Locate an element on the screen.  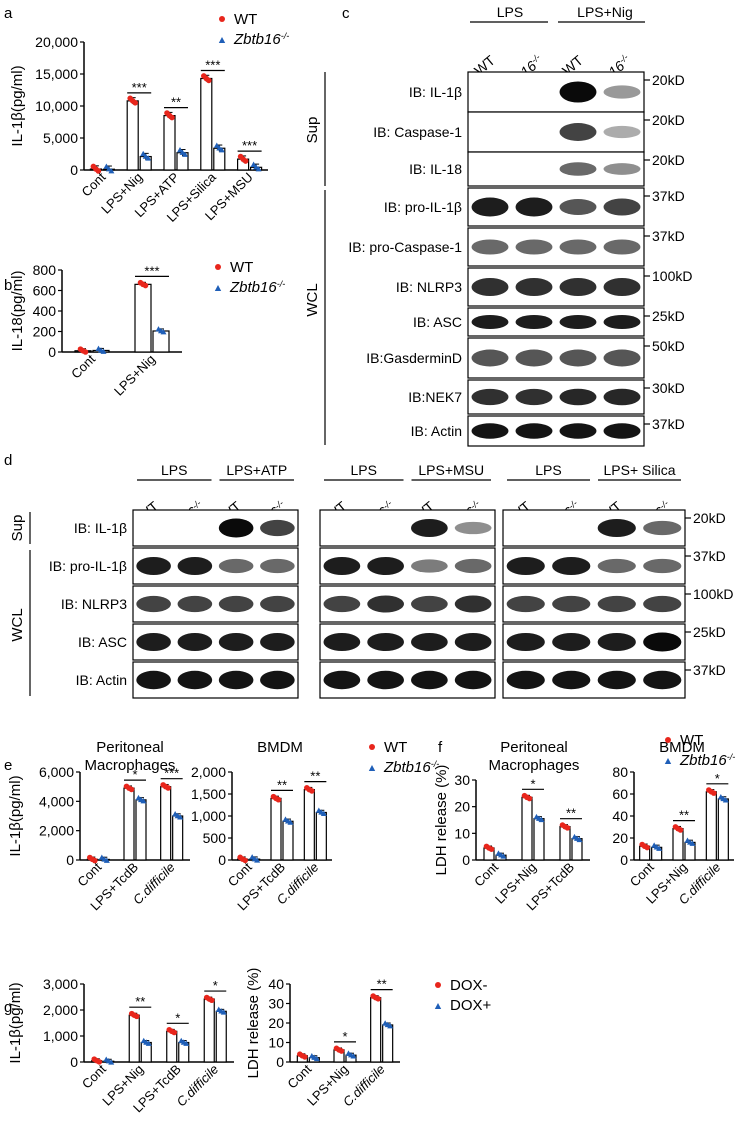
y-tick-label: 6,000 is located at coordinates (56, 772).